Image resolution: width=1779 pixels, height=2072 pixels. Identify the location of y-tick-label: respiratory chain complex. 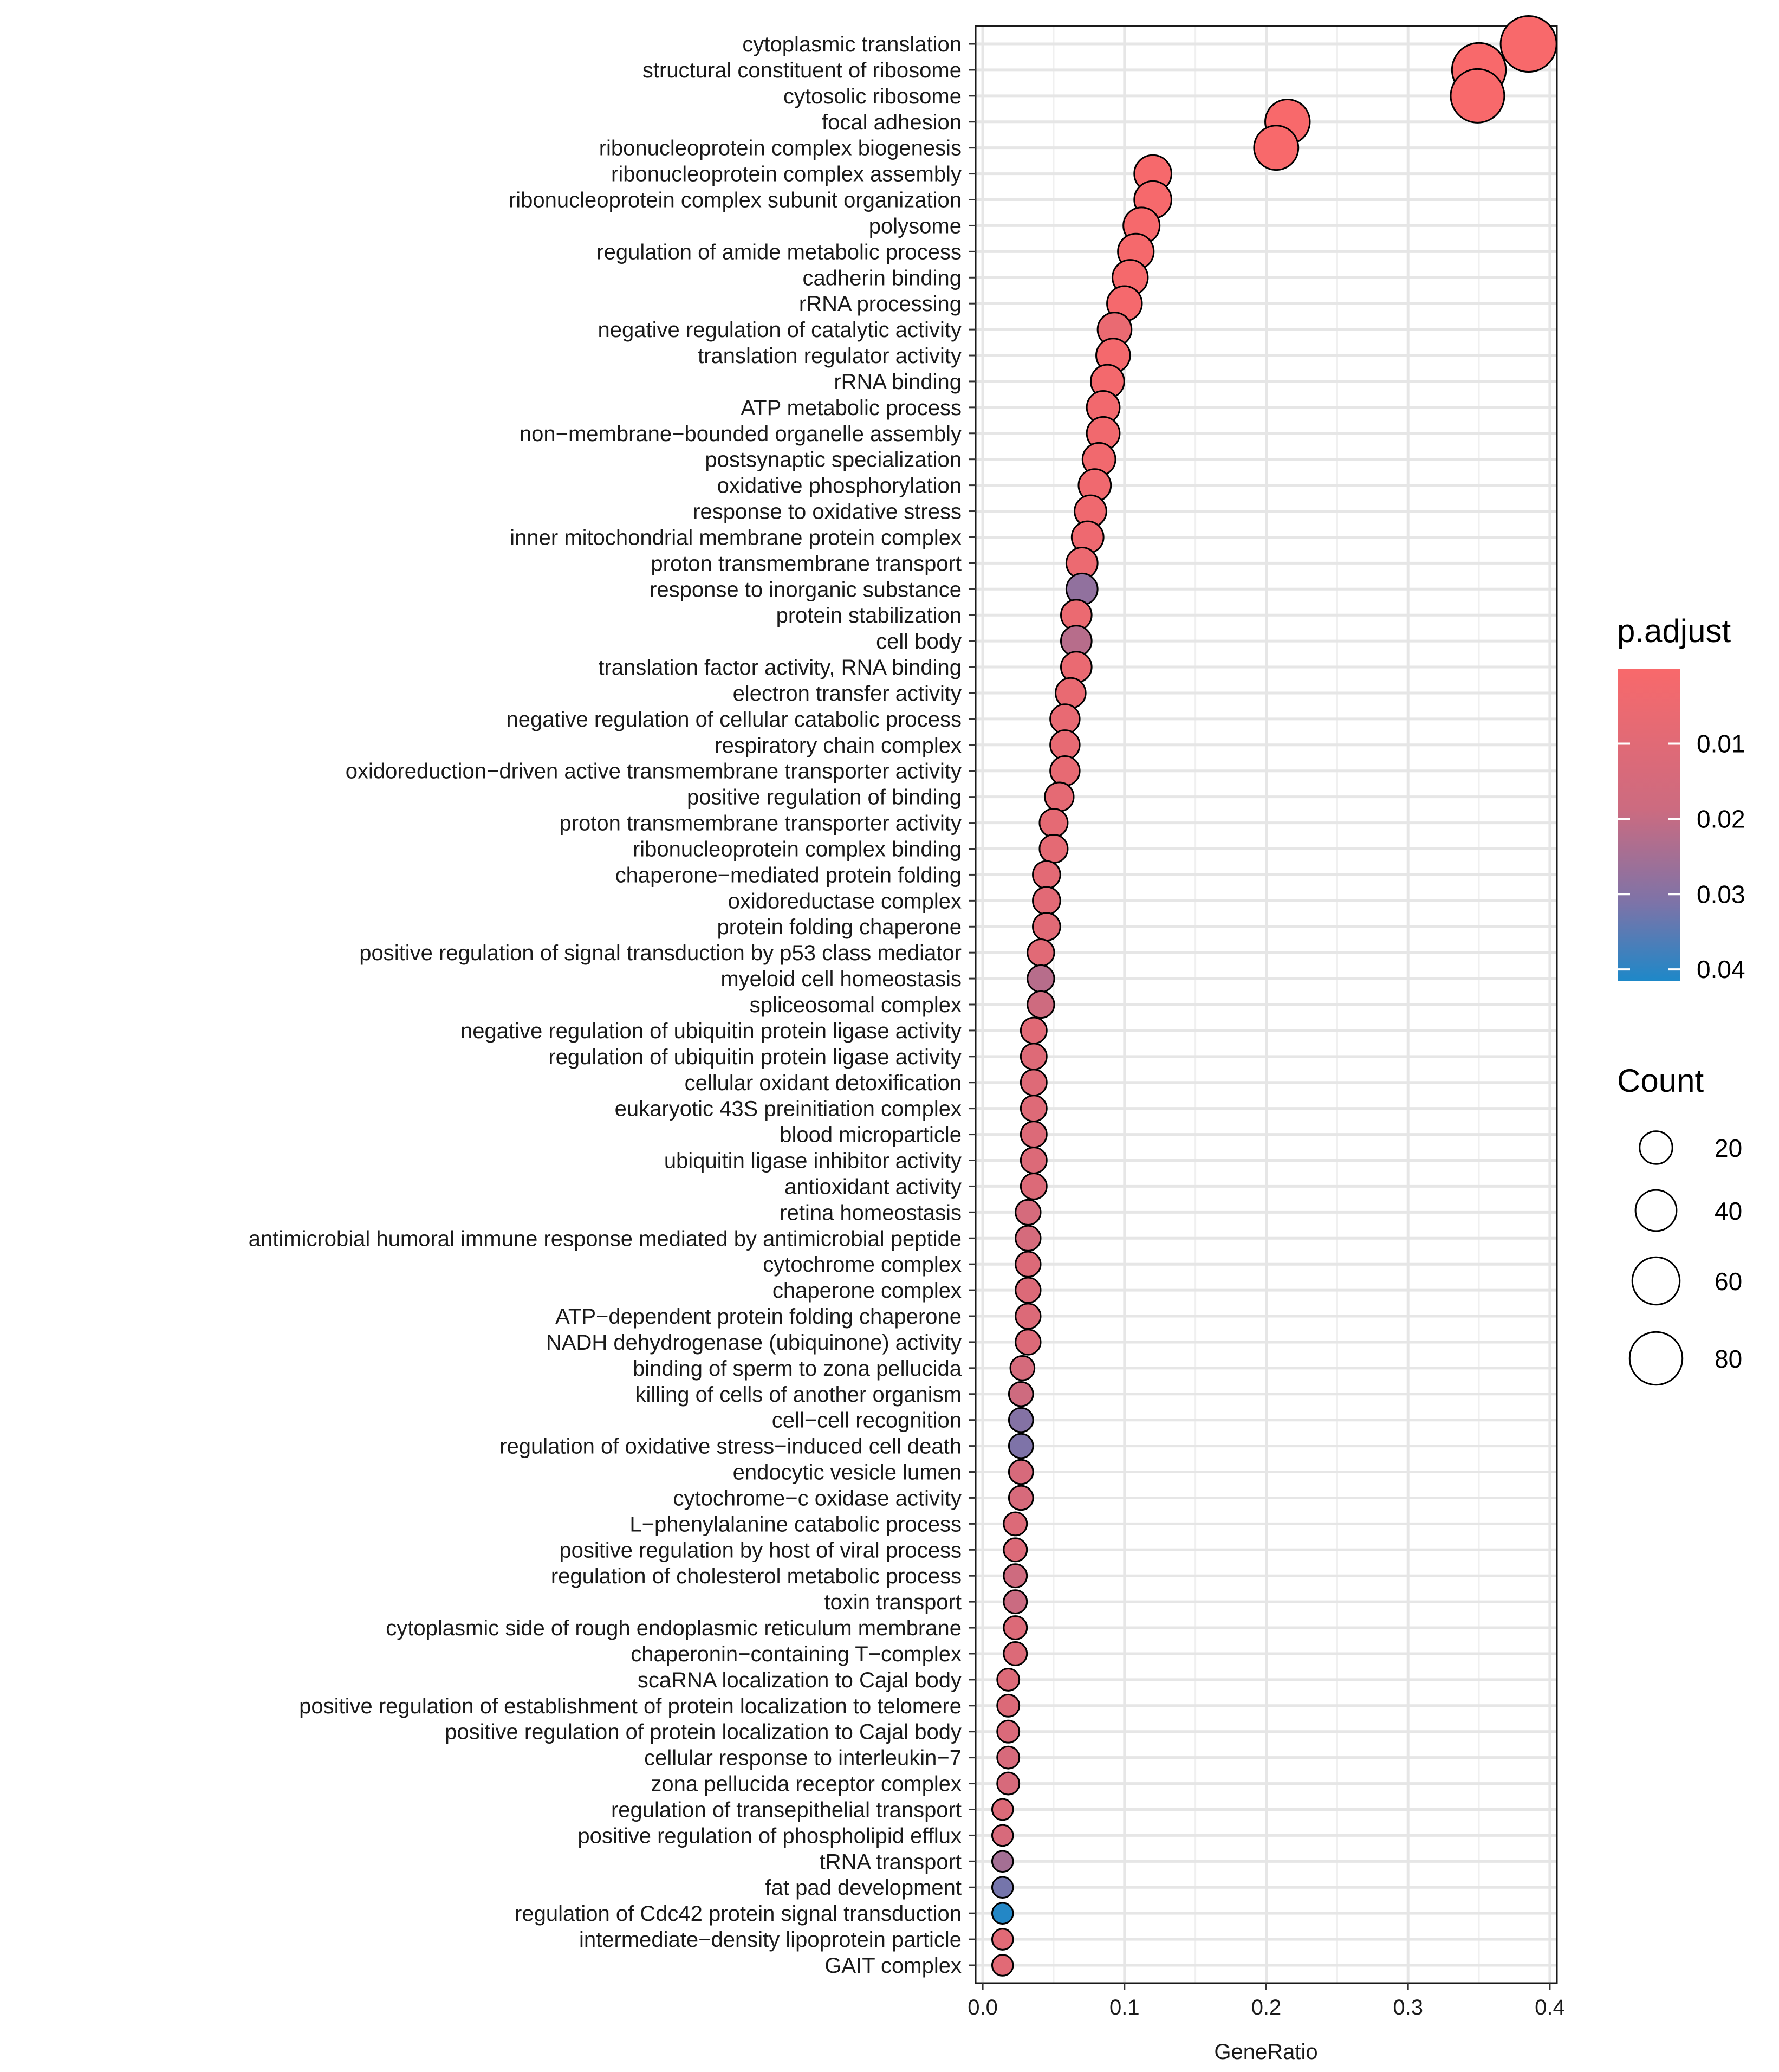
(838, 746).